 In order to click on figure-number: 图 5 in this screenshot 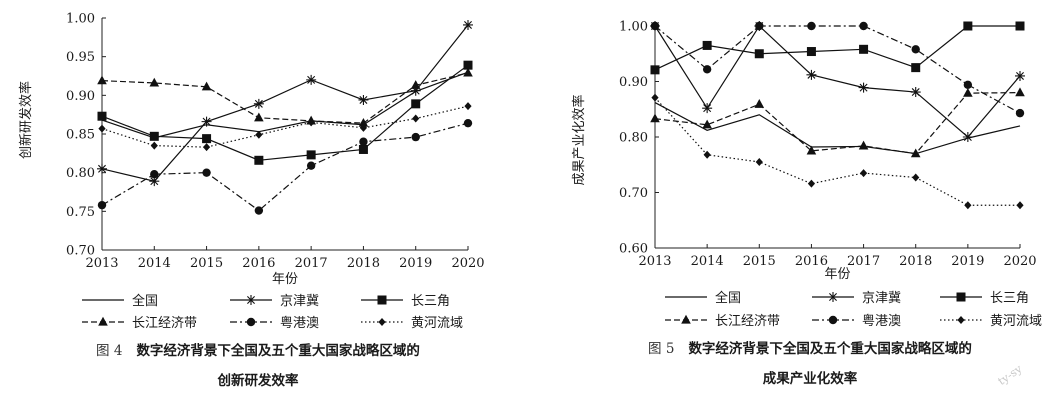, I will do `click(661, 349)`.